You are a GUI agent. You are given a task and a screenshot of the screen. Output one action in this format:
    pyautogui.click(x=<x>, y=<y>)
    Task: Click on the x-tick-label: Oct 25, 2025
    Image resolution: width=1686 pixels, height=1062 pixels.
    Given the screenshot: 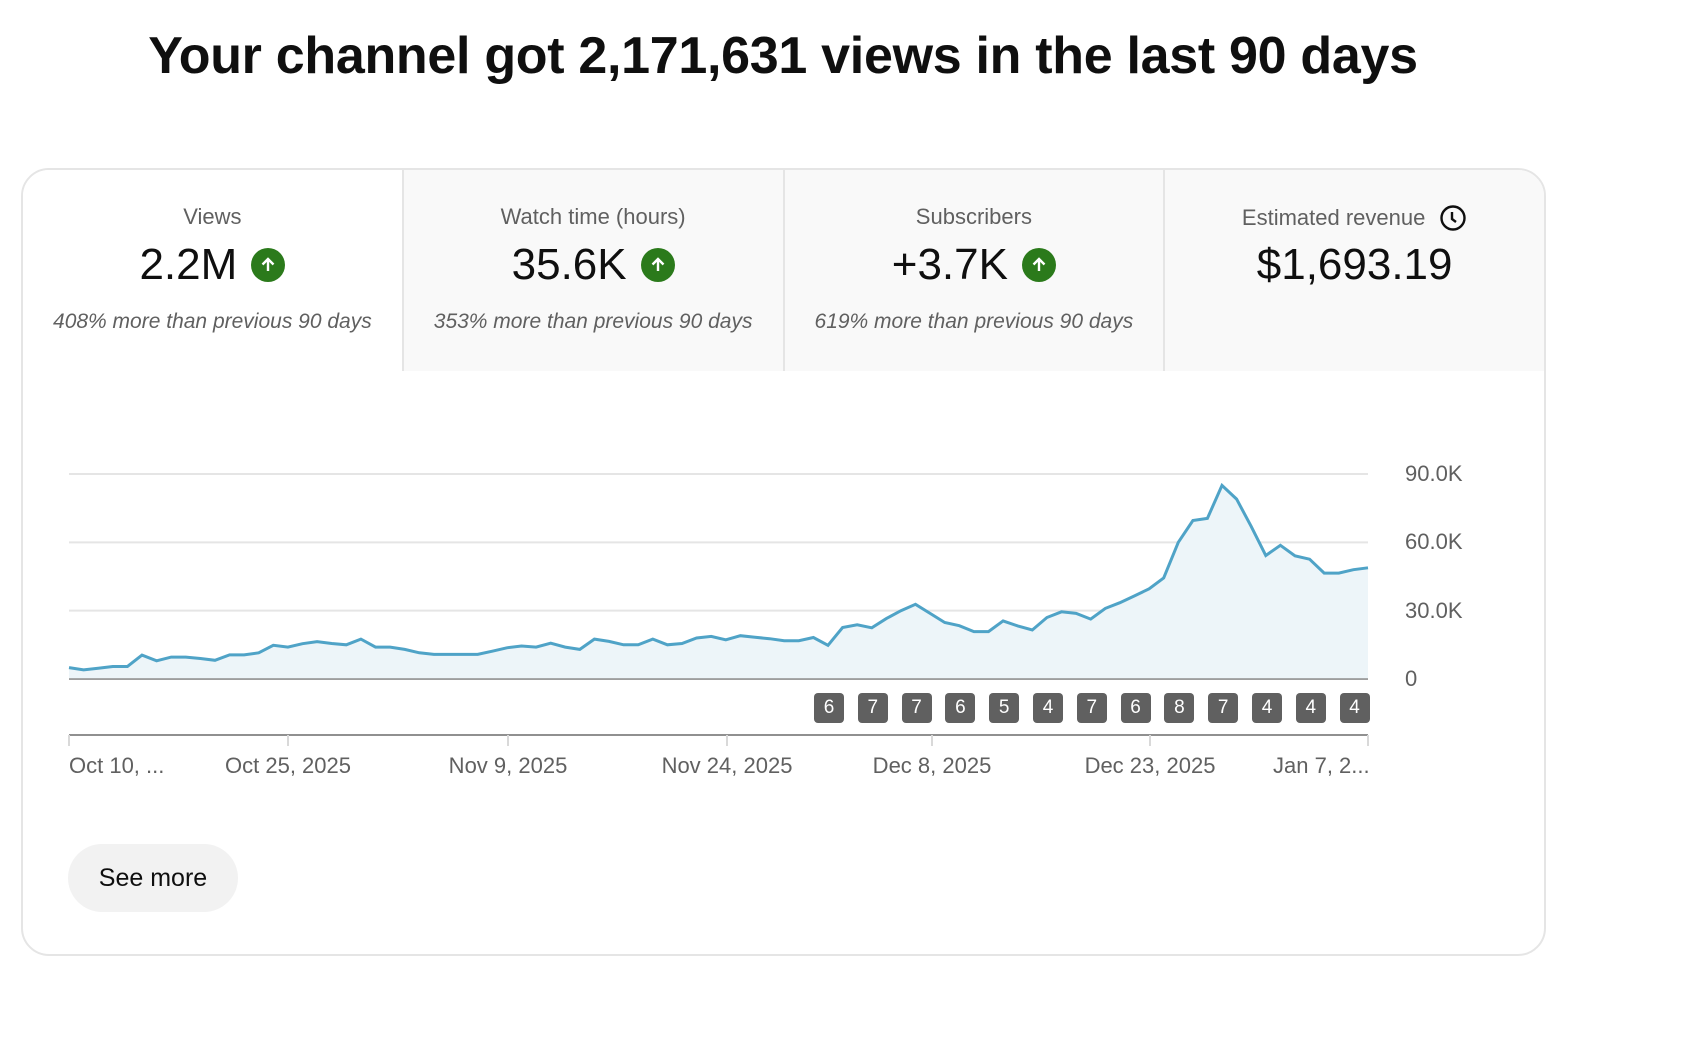 What is the action you would take?
    pyautogui.click(x=288, y=765)
    